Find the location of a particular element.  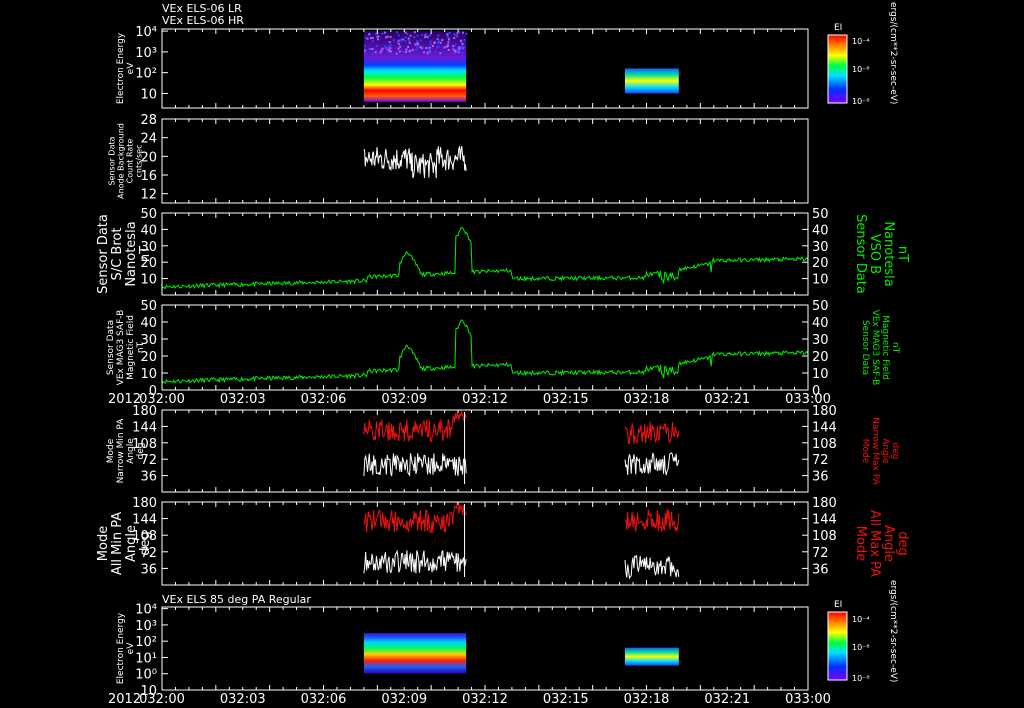

x-tick-label-bottom: 033:00 is located at coordinates (808, 699).